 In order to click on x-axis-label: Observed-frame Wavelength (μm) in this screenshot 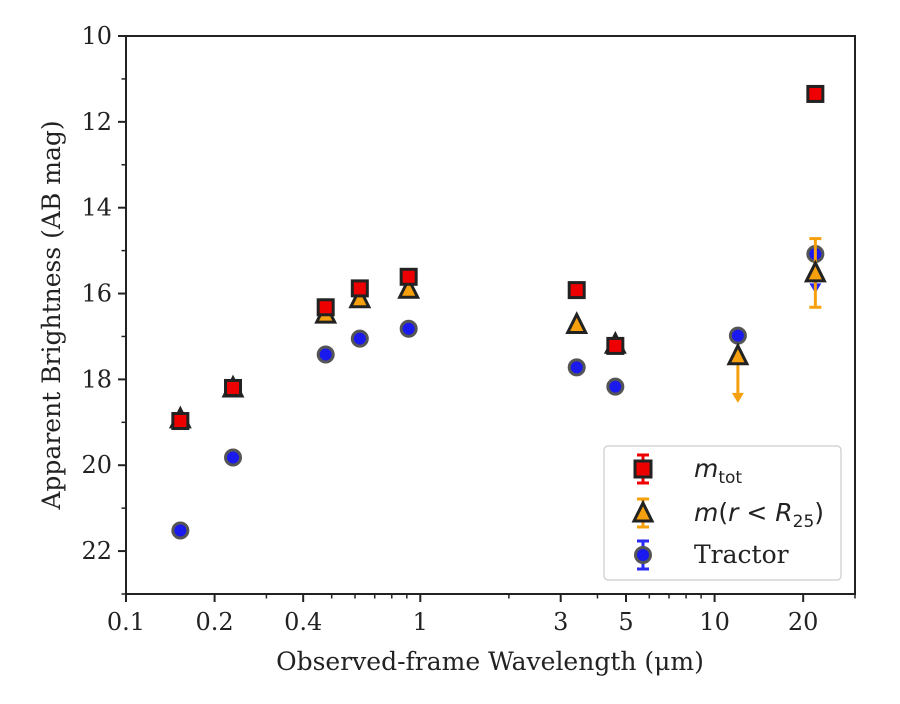, I will do `click(490, 661)`.